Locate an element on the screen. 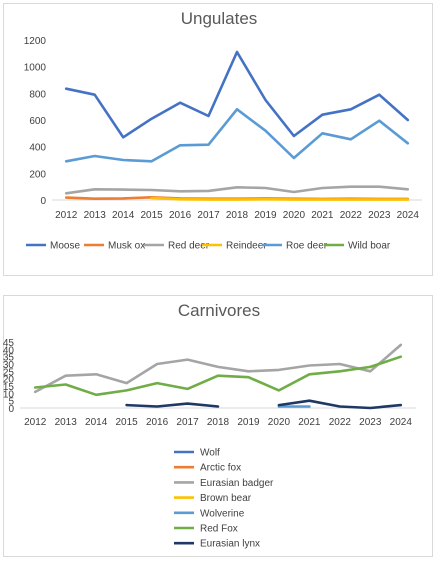 This screenshot has width=443, height=562. y-tick-label: 25 is located at coordinates (9, 372).